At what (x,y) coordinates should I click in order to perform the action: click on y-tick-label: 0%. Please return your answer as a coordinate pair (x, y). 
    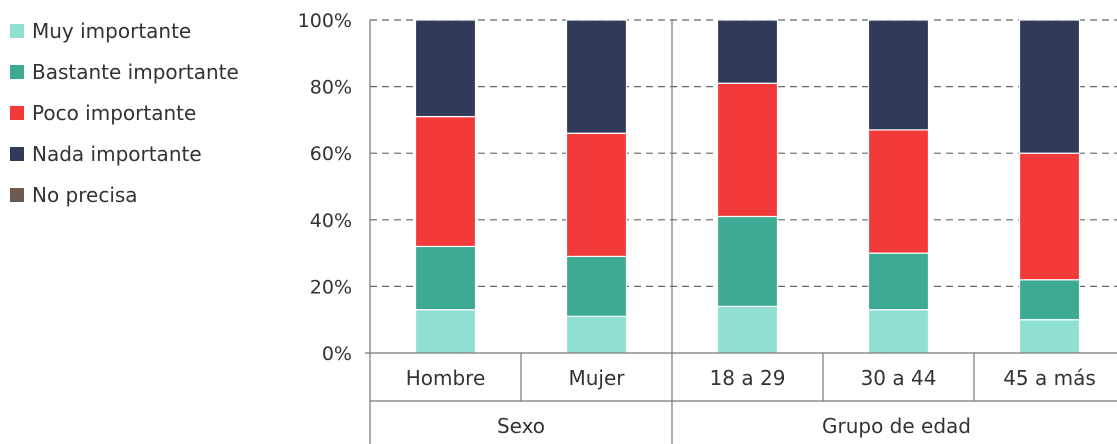
    Looking at the image, I should click on (337, 354).